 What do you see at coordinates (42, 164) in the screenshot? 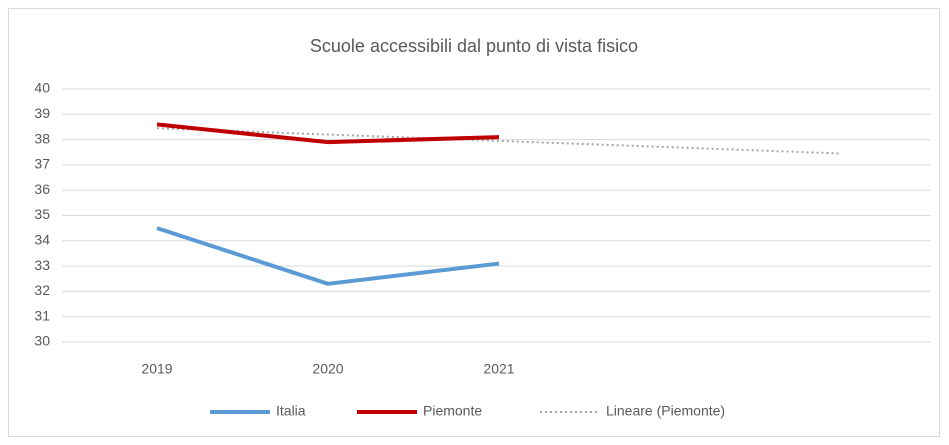
I see `y-tick-label: 37` at bounding box center [42, 164].